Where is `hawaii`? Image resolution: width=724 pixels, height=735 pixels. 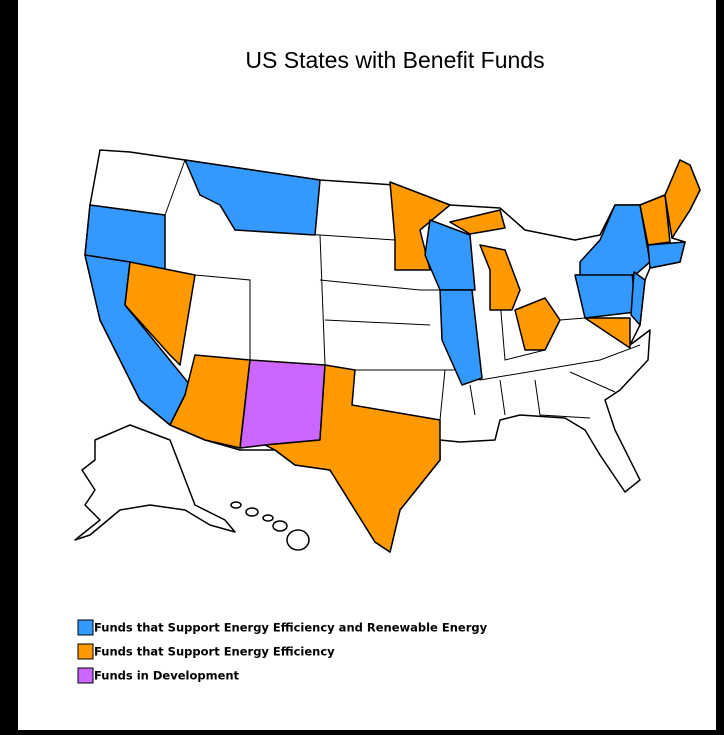 hawaii is located at coordinates (270, 526).